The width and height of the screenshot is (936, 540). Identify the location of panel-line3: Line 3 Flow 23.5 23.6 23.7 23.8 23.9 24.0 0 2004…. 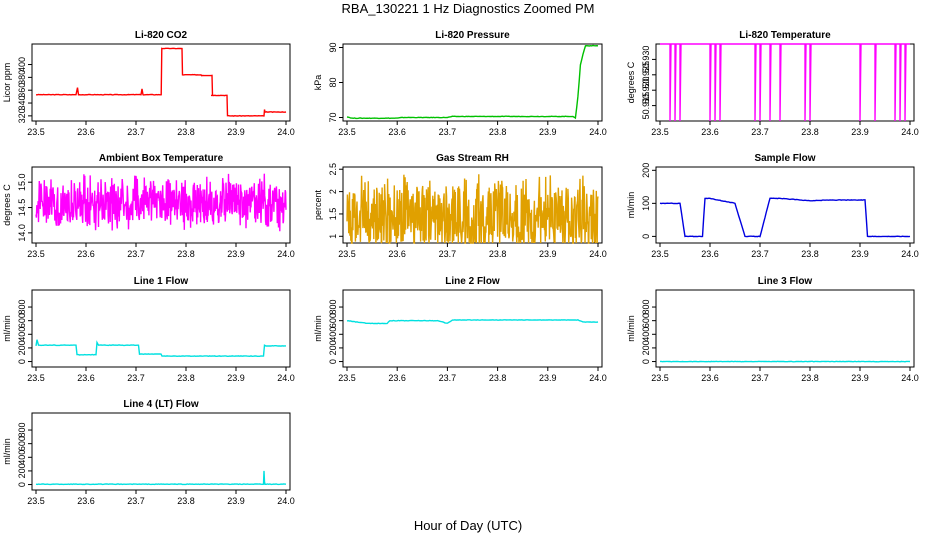
(772, 329).